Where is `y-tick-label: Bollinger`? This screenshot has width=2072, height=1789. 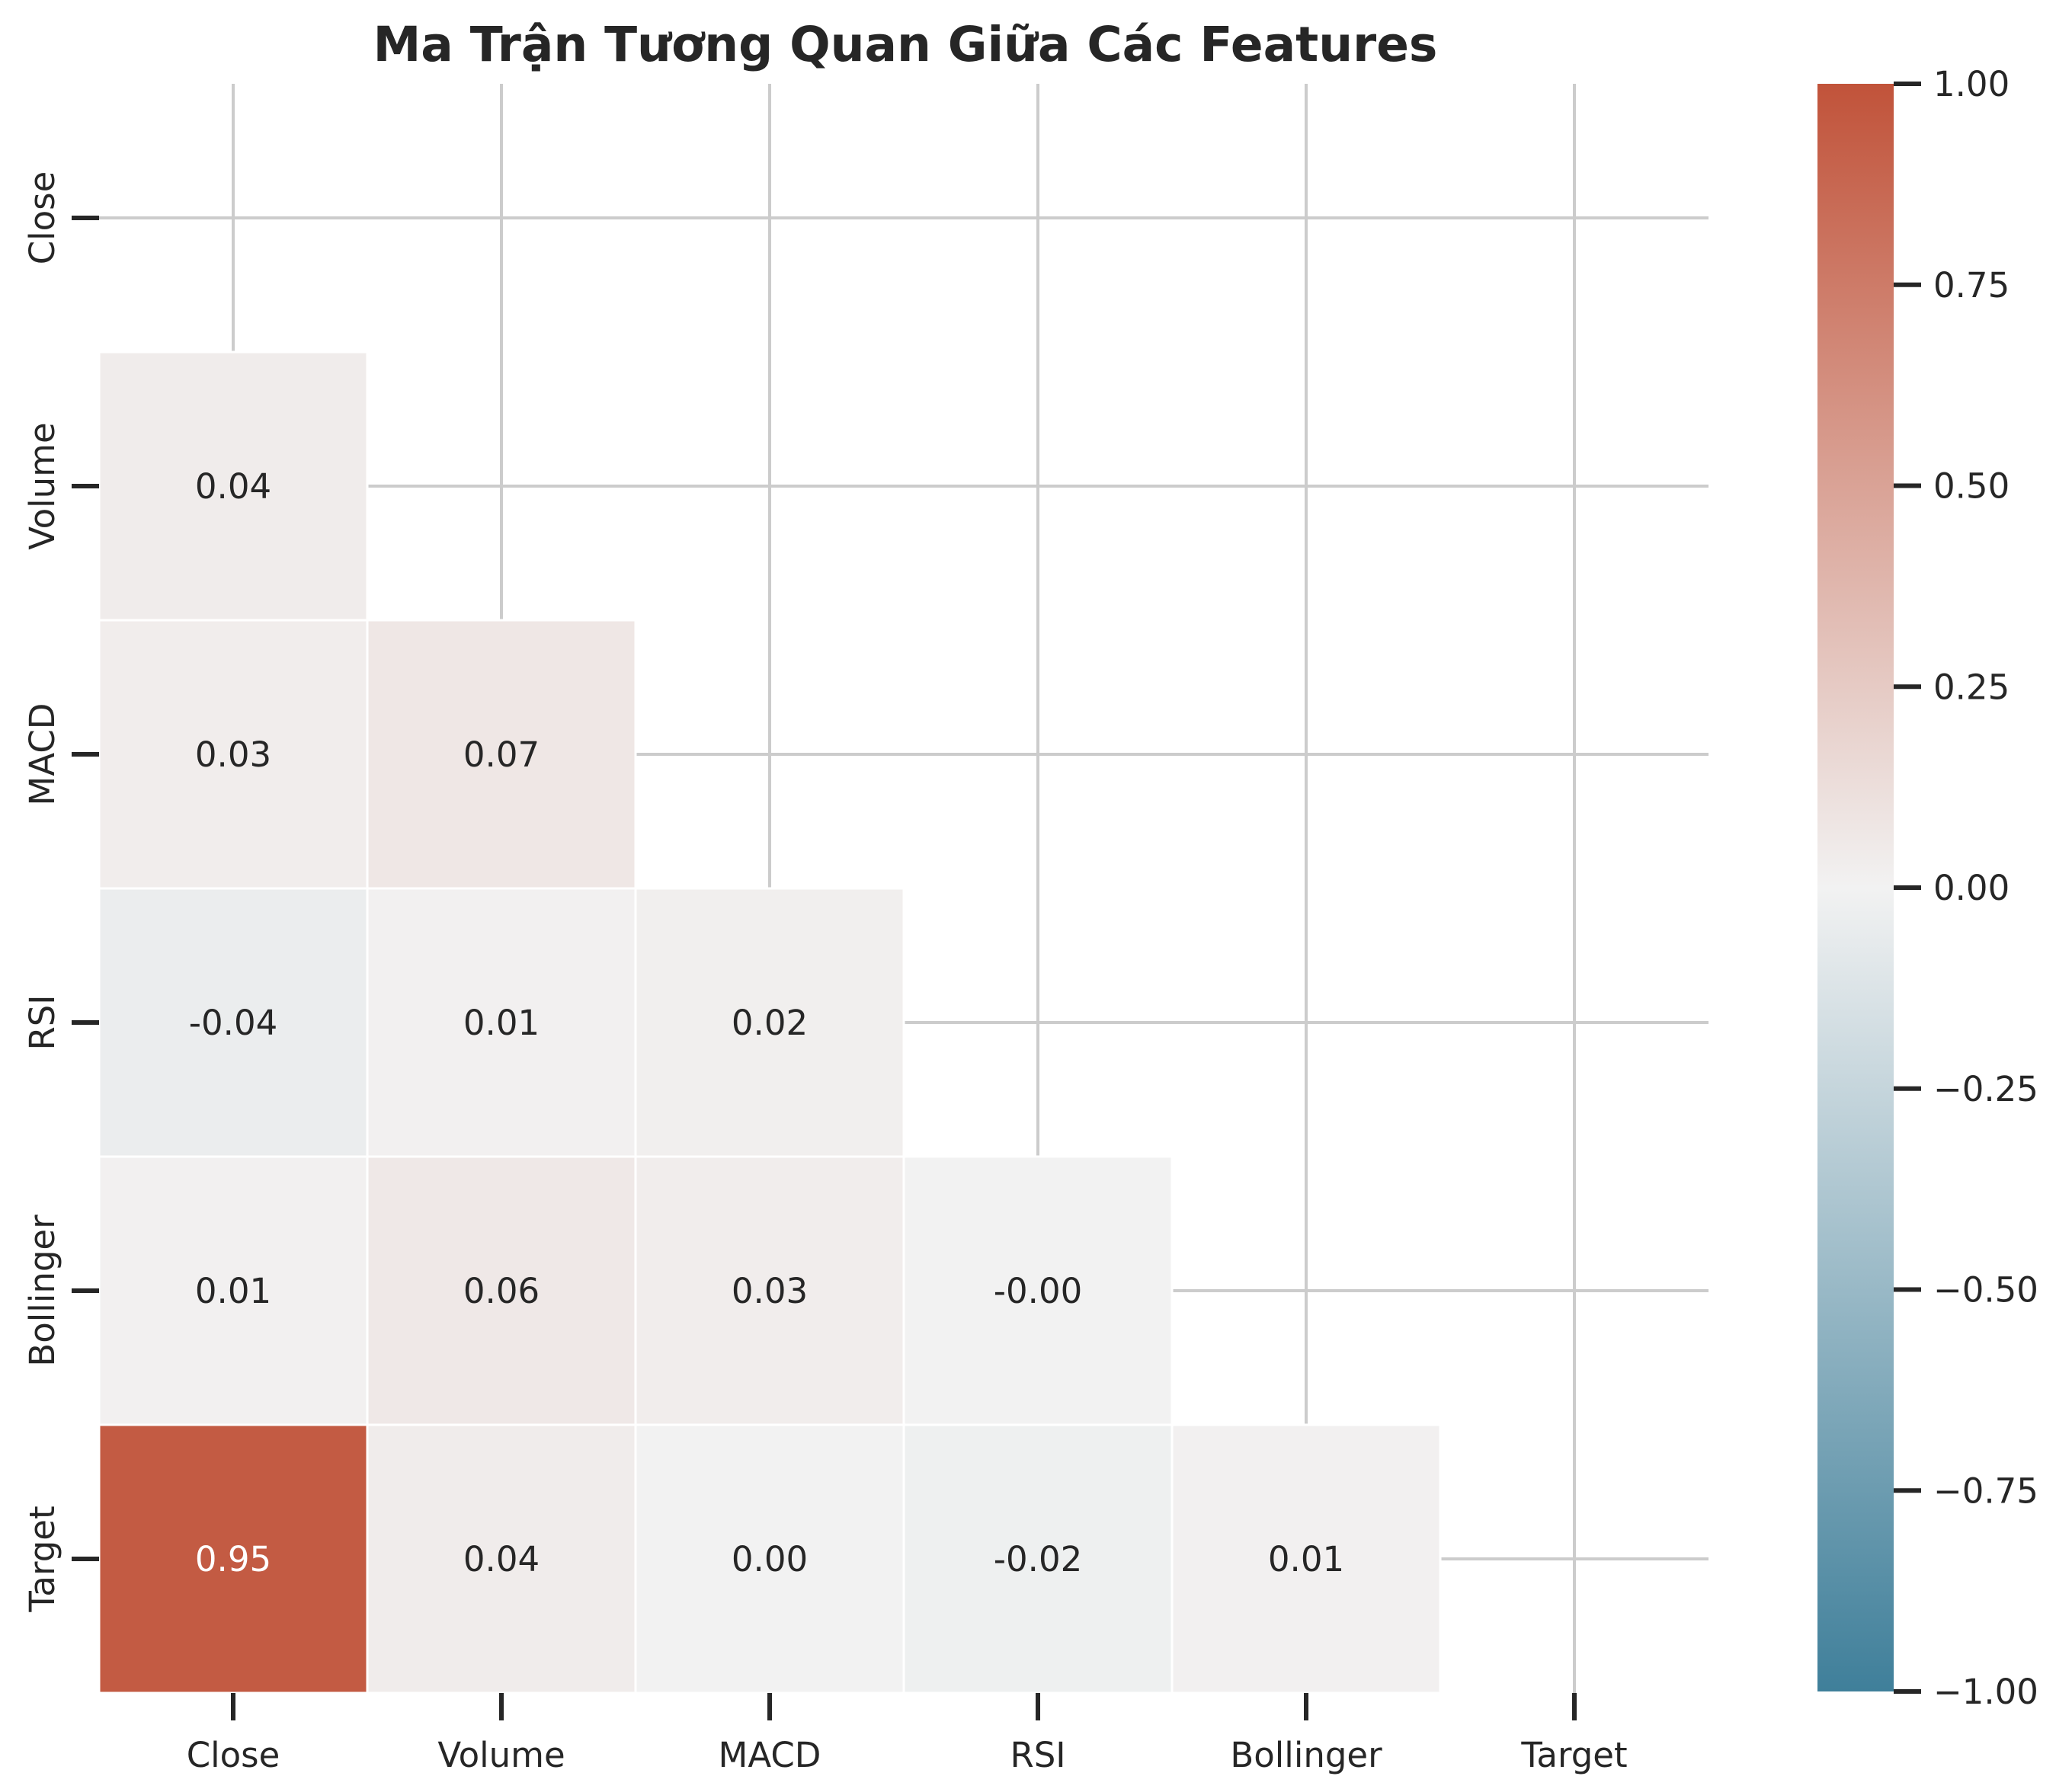
y-tick-label: Bollinger is located at coordinates (42, 1291).